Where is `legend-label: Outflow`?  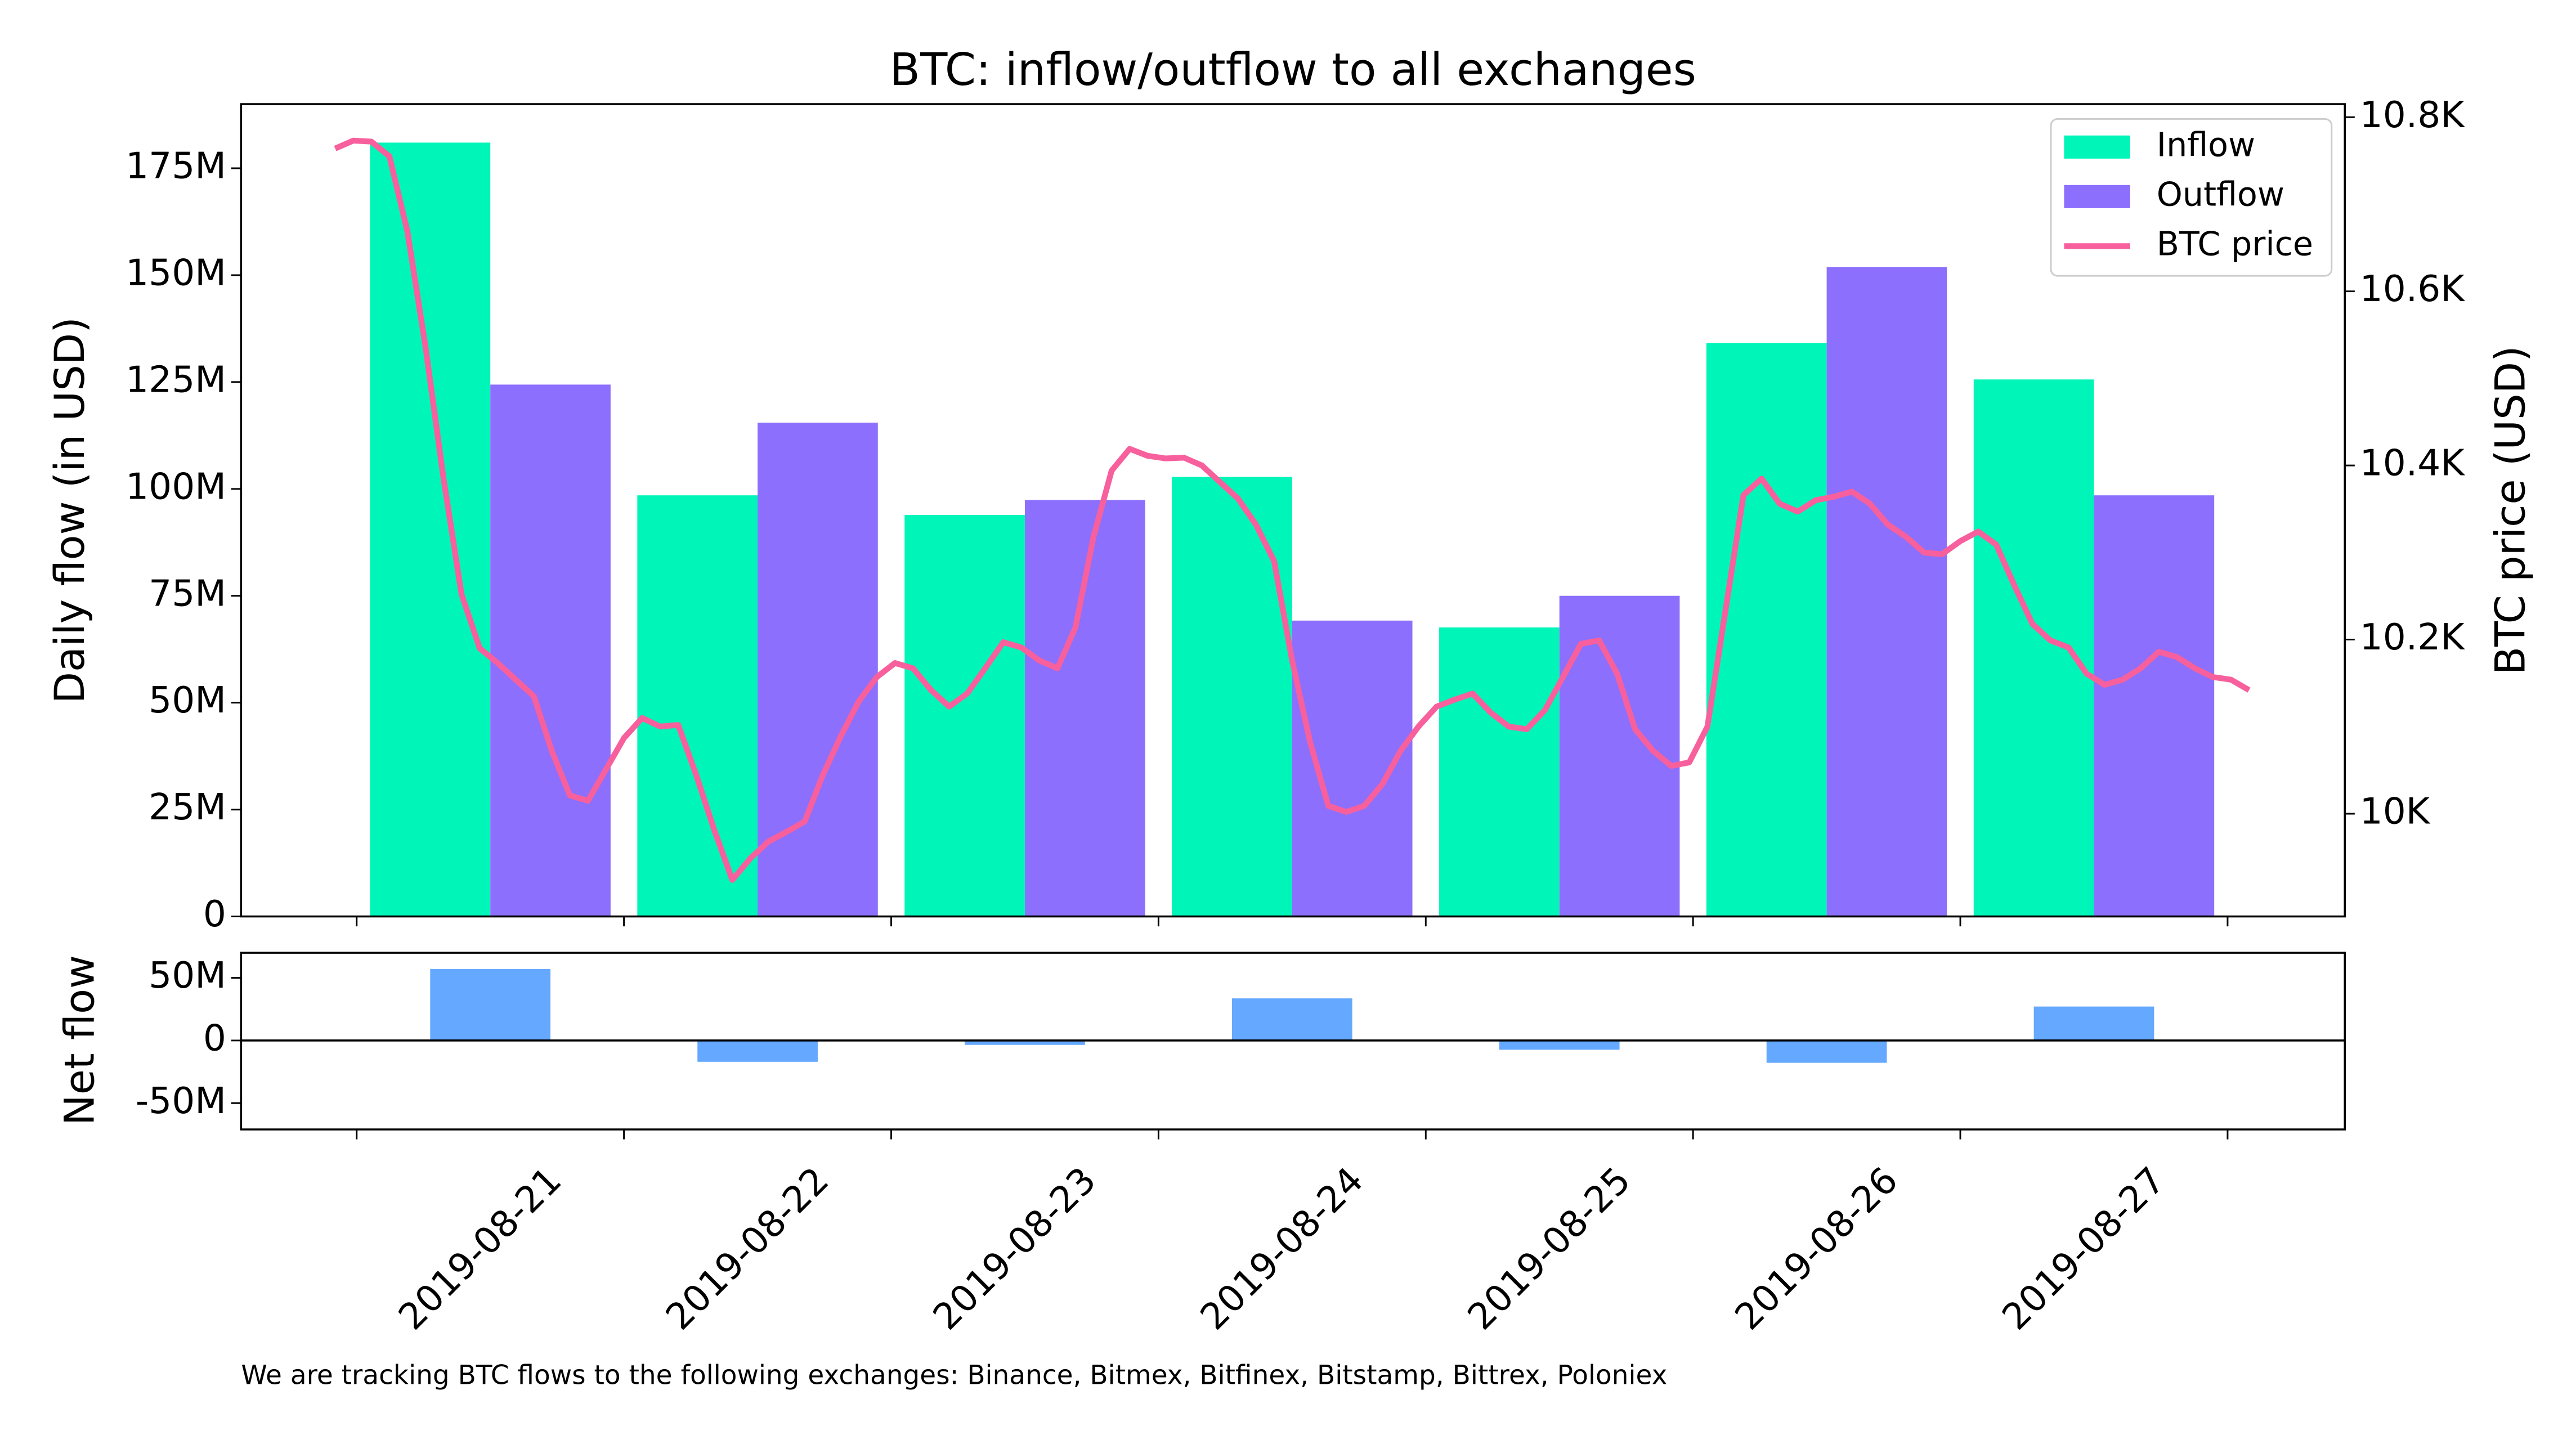
legend-label: Outflow is located at coordinates (2220, 194).